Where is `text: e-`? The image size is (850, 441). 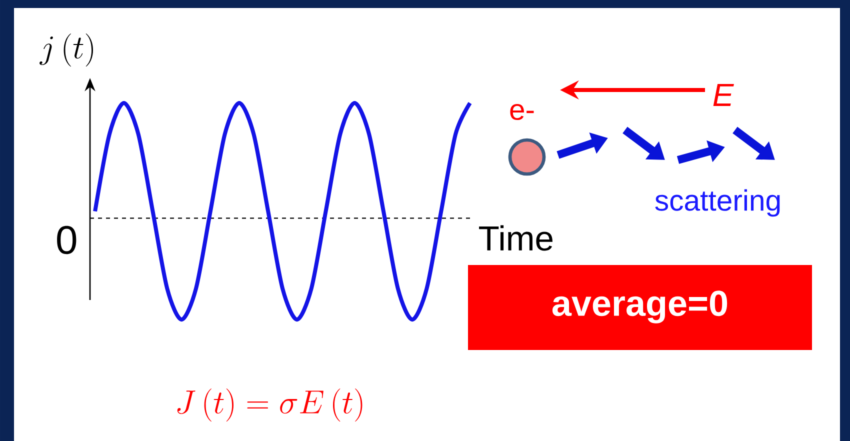
text: e- is located at coordinates (522, 112).